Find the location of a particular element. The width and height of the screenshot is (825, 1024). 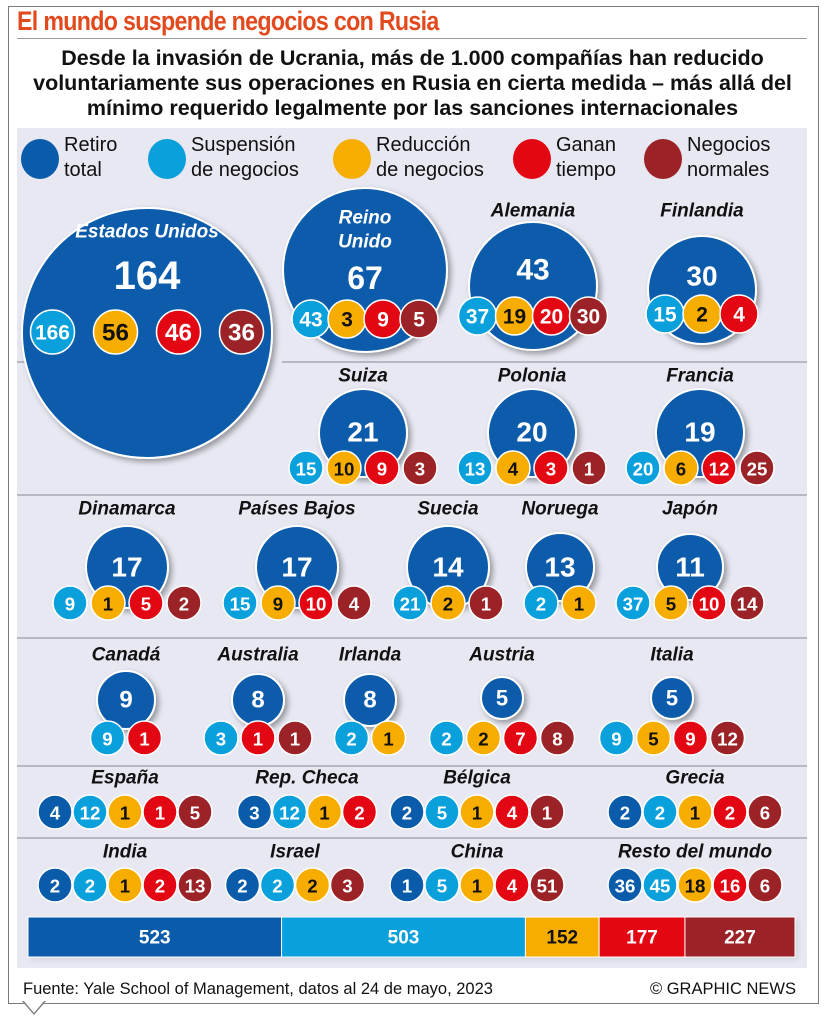

bubble-value-suspension: 13 is located at coordinates (475, 469).